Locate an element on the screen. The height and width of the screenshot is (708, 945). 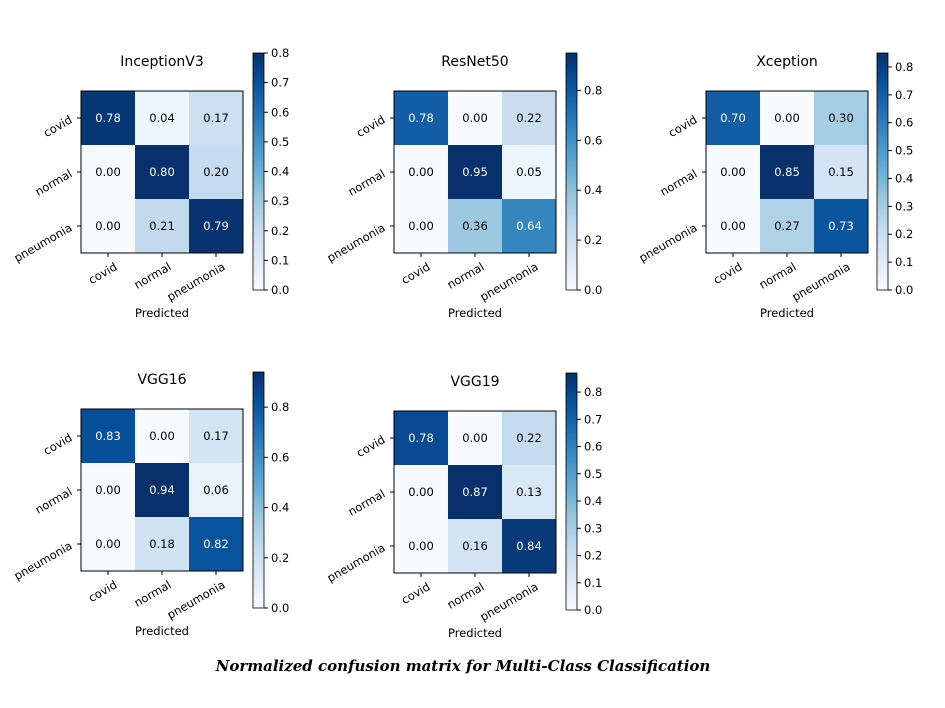
colorbar-tick-label: 0.0 is located at coordinates (904, 290).